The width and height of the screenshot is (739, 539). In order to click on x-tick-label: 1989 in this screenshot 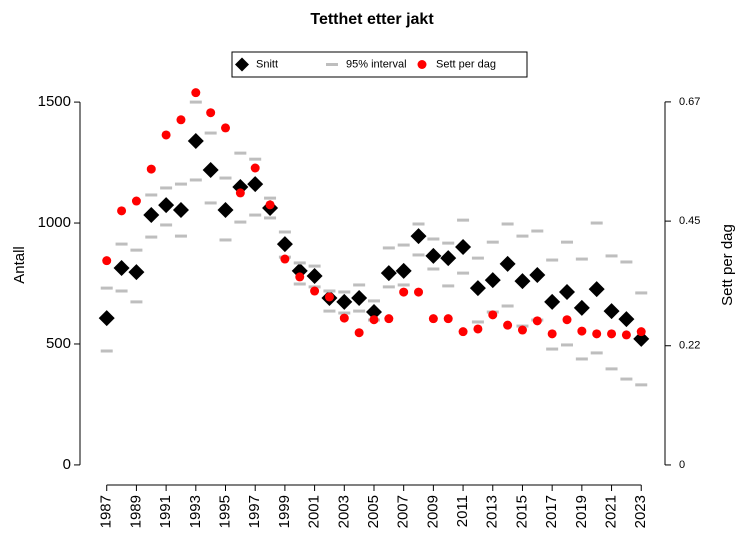, I will do `click(135, 511)`.